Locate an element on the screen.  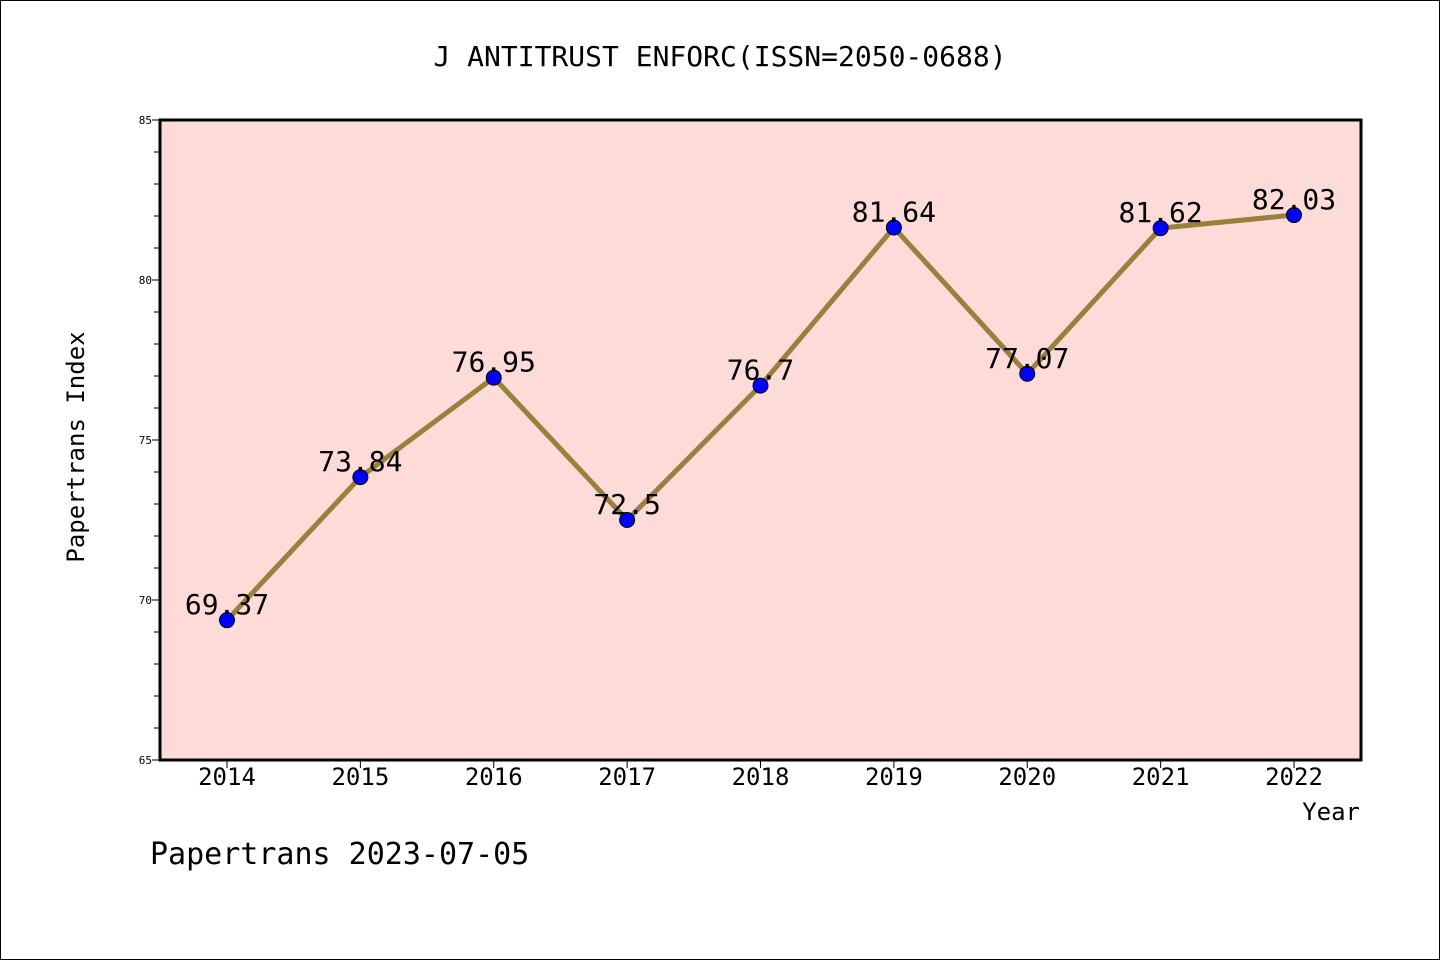
data-label: 72.5 is located at coordinates (626, 504).